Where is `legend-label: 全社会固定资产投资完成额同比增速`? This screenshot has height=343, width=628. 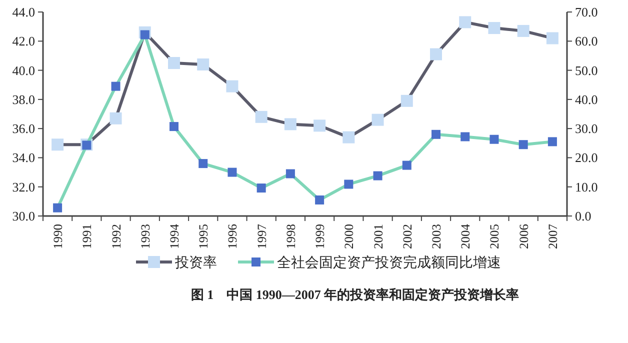 legend-label: 全社会固定资产投资完成额同比增速 is located at coordinates (389, 263).